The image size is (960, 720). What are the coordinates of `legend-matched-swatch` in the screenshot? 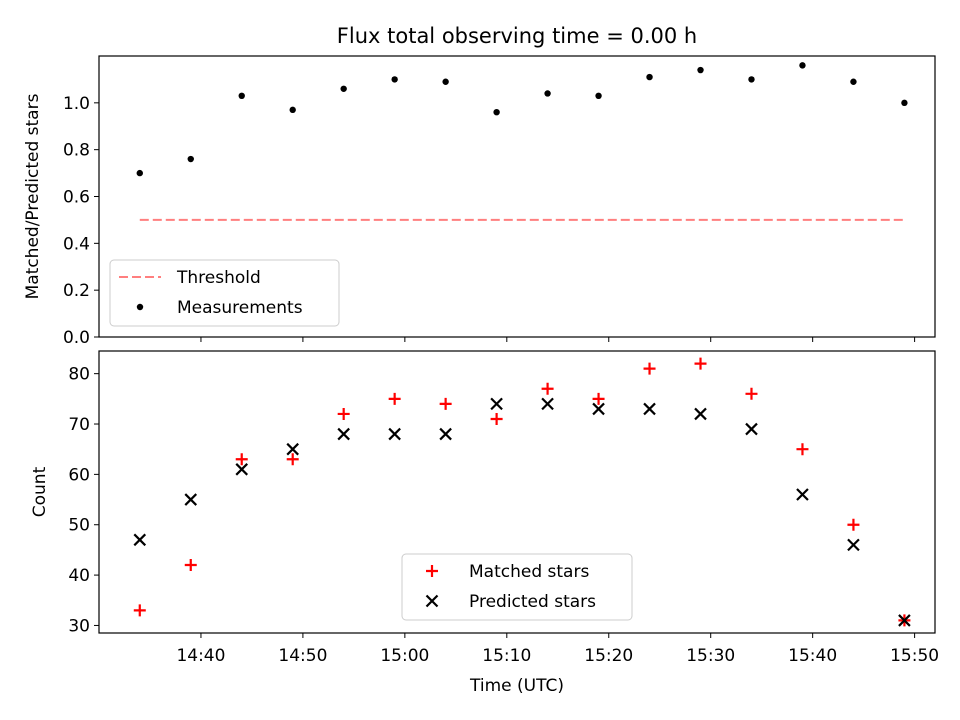 It's located at (432, 571).